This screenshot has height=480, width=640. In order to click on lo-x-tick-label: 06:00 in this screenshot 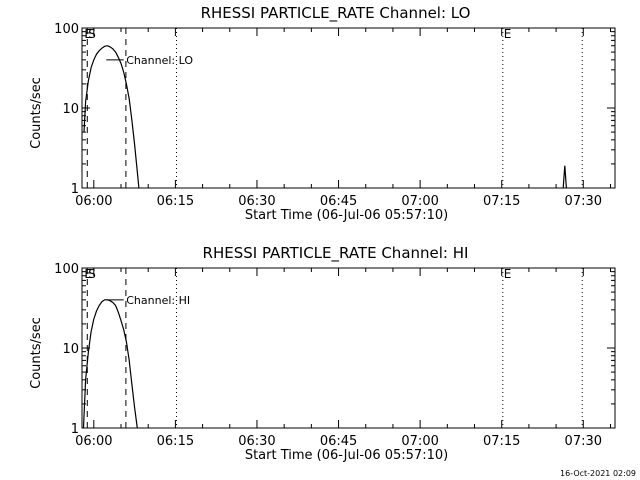, I will do `click(93, 201)`.